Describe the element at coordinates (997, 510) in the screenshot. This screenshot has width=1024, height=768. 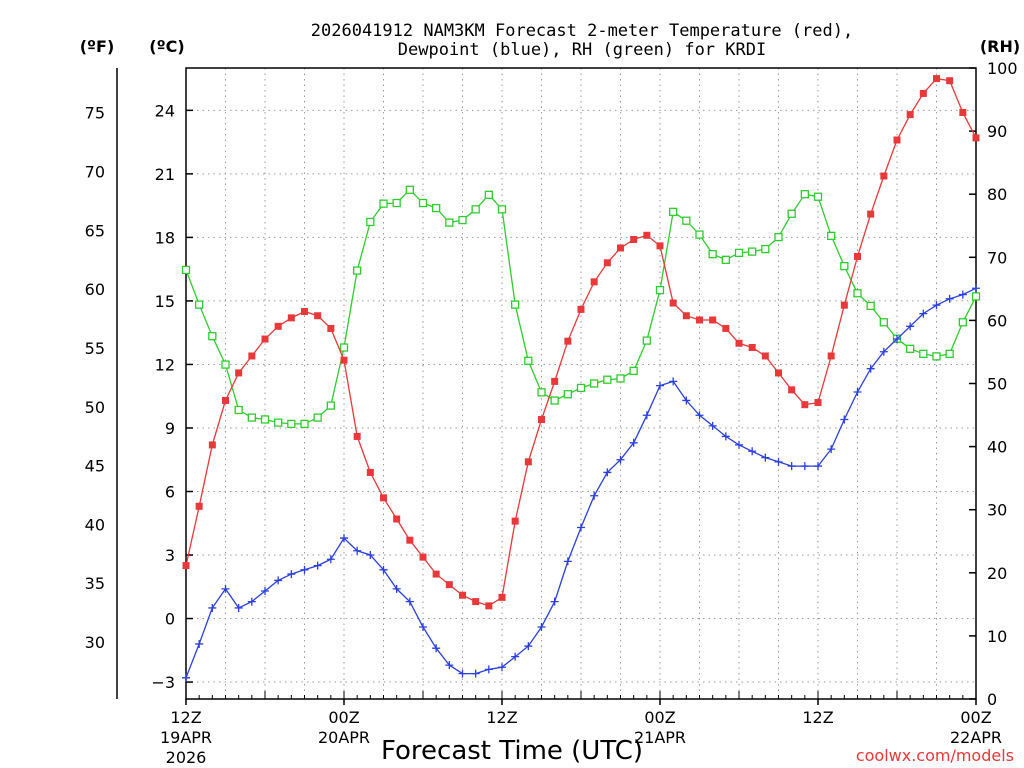
I see `rh-tick-label: 30` at that location.